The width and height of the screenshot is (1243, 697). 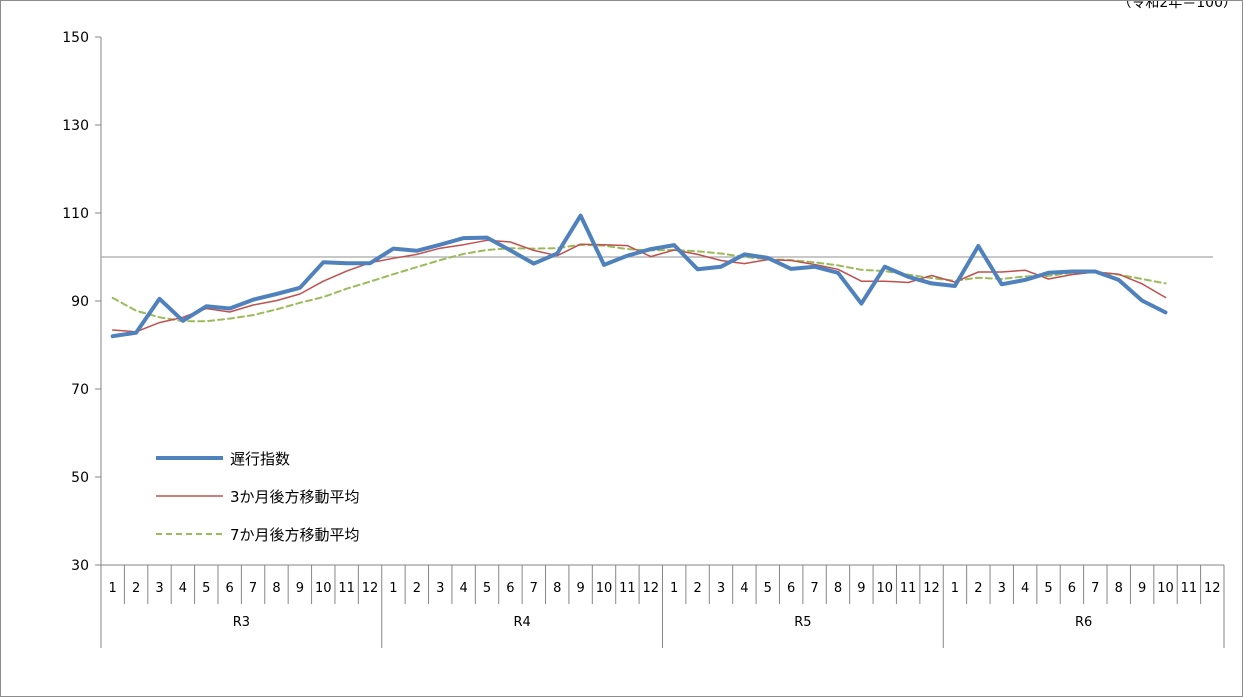 What do you see at coordinates (75, 214) in the screenshot?
I see `y-tick-label: 110` at bounding box center [75, 214].